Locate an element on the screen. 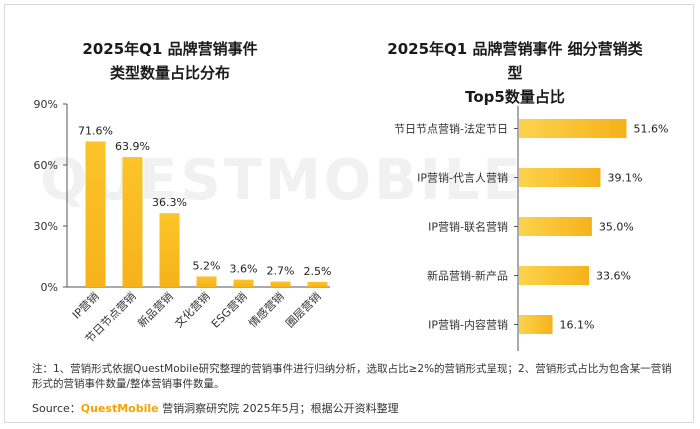 This screenshot has height=429, width=700. left-bar-value-label: 3.6% is located at coordinates (244, 269).